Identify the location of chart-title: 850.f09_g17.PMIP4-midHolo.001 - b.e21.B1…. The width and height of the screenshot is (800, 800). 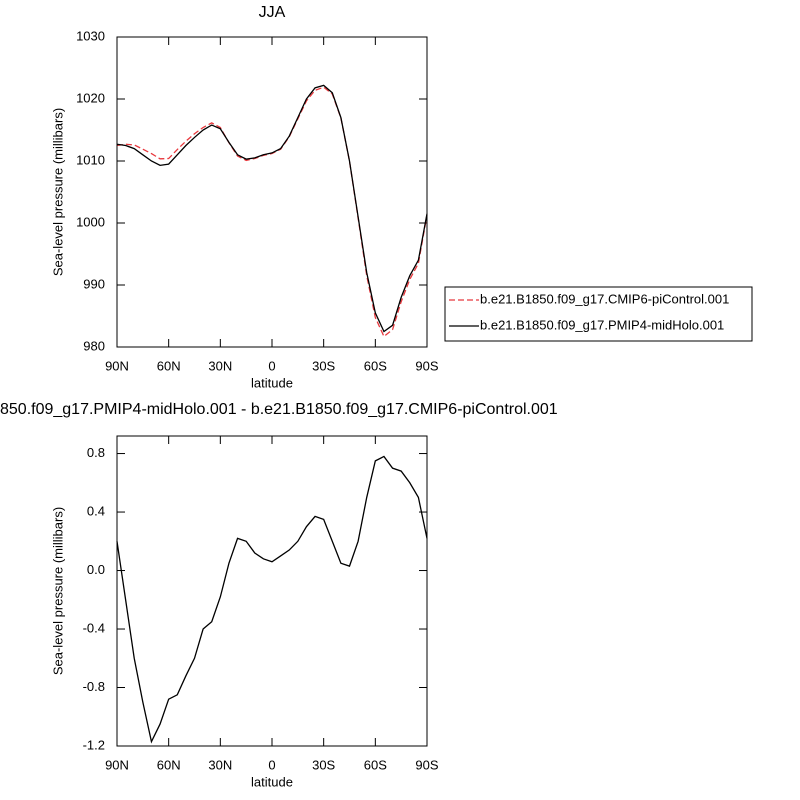
(279, 409).